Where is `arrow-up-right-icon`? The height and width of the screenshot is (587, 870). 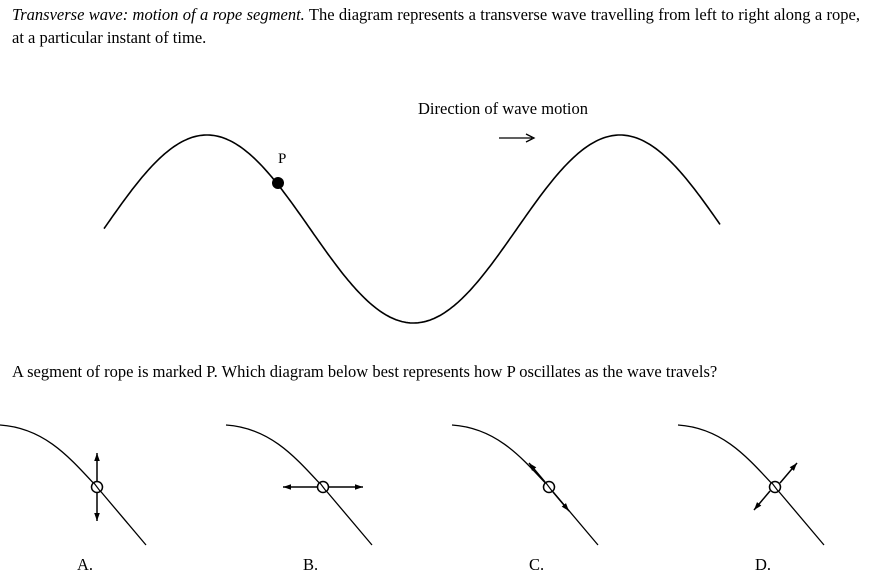 arrow-up-right-icon is located at coordinates (788, 473).